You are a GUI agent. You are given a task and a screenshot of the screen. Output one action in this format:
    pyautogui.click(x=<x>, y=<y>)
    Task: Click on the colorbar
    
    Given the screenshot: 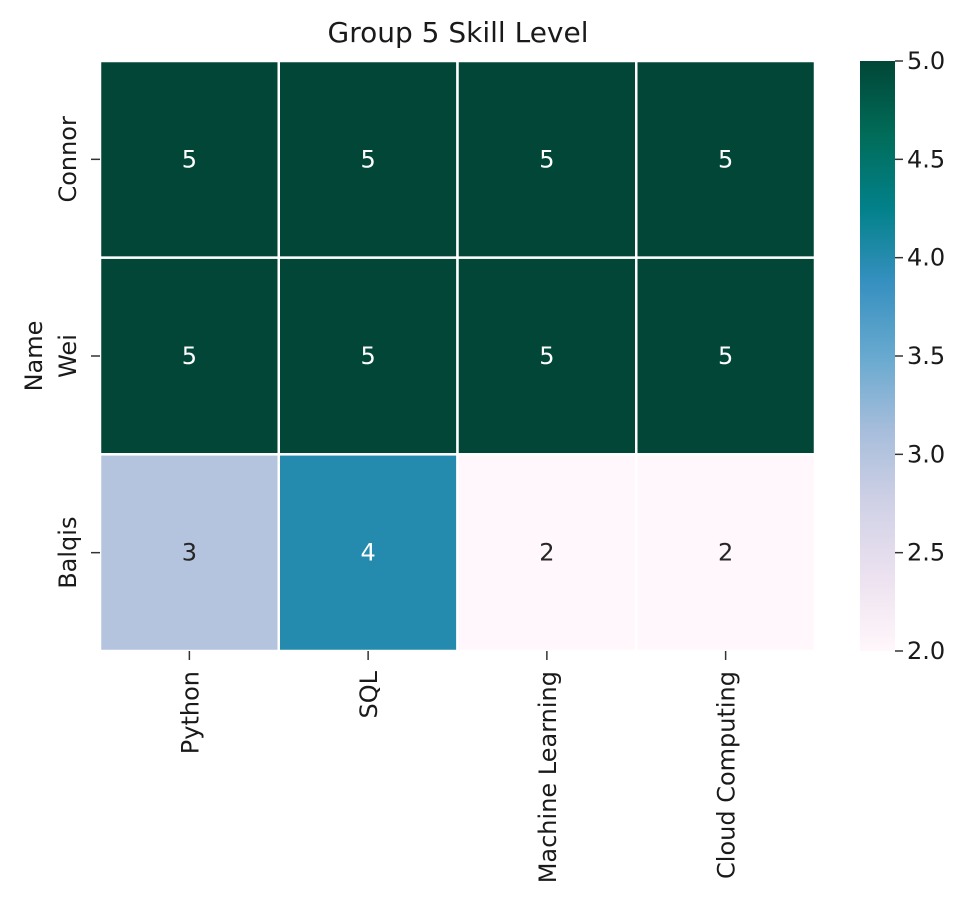 What is the action you would take?
    pyautogui.click(x=877, y=356)
    